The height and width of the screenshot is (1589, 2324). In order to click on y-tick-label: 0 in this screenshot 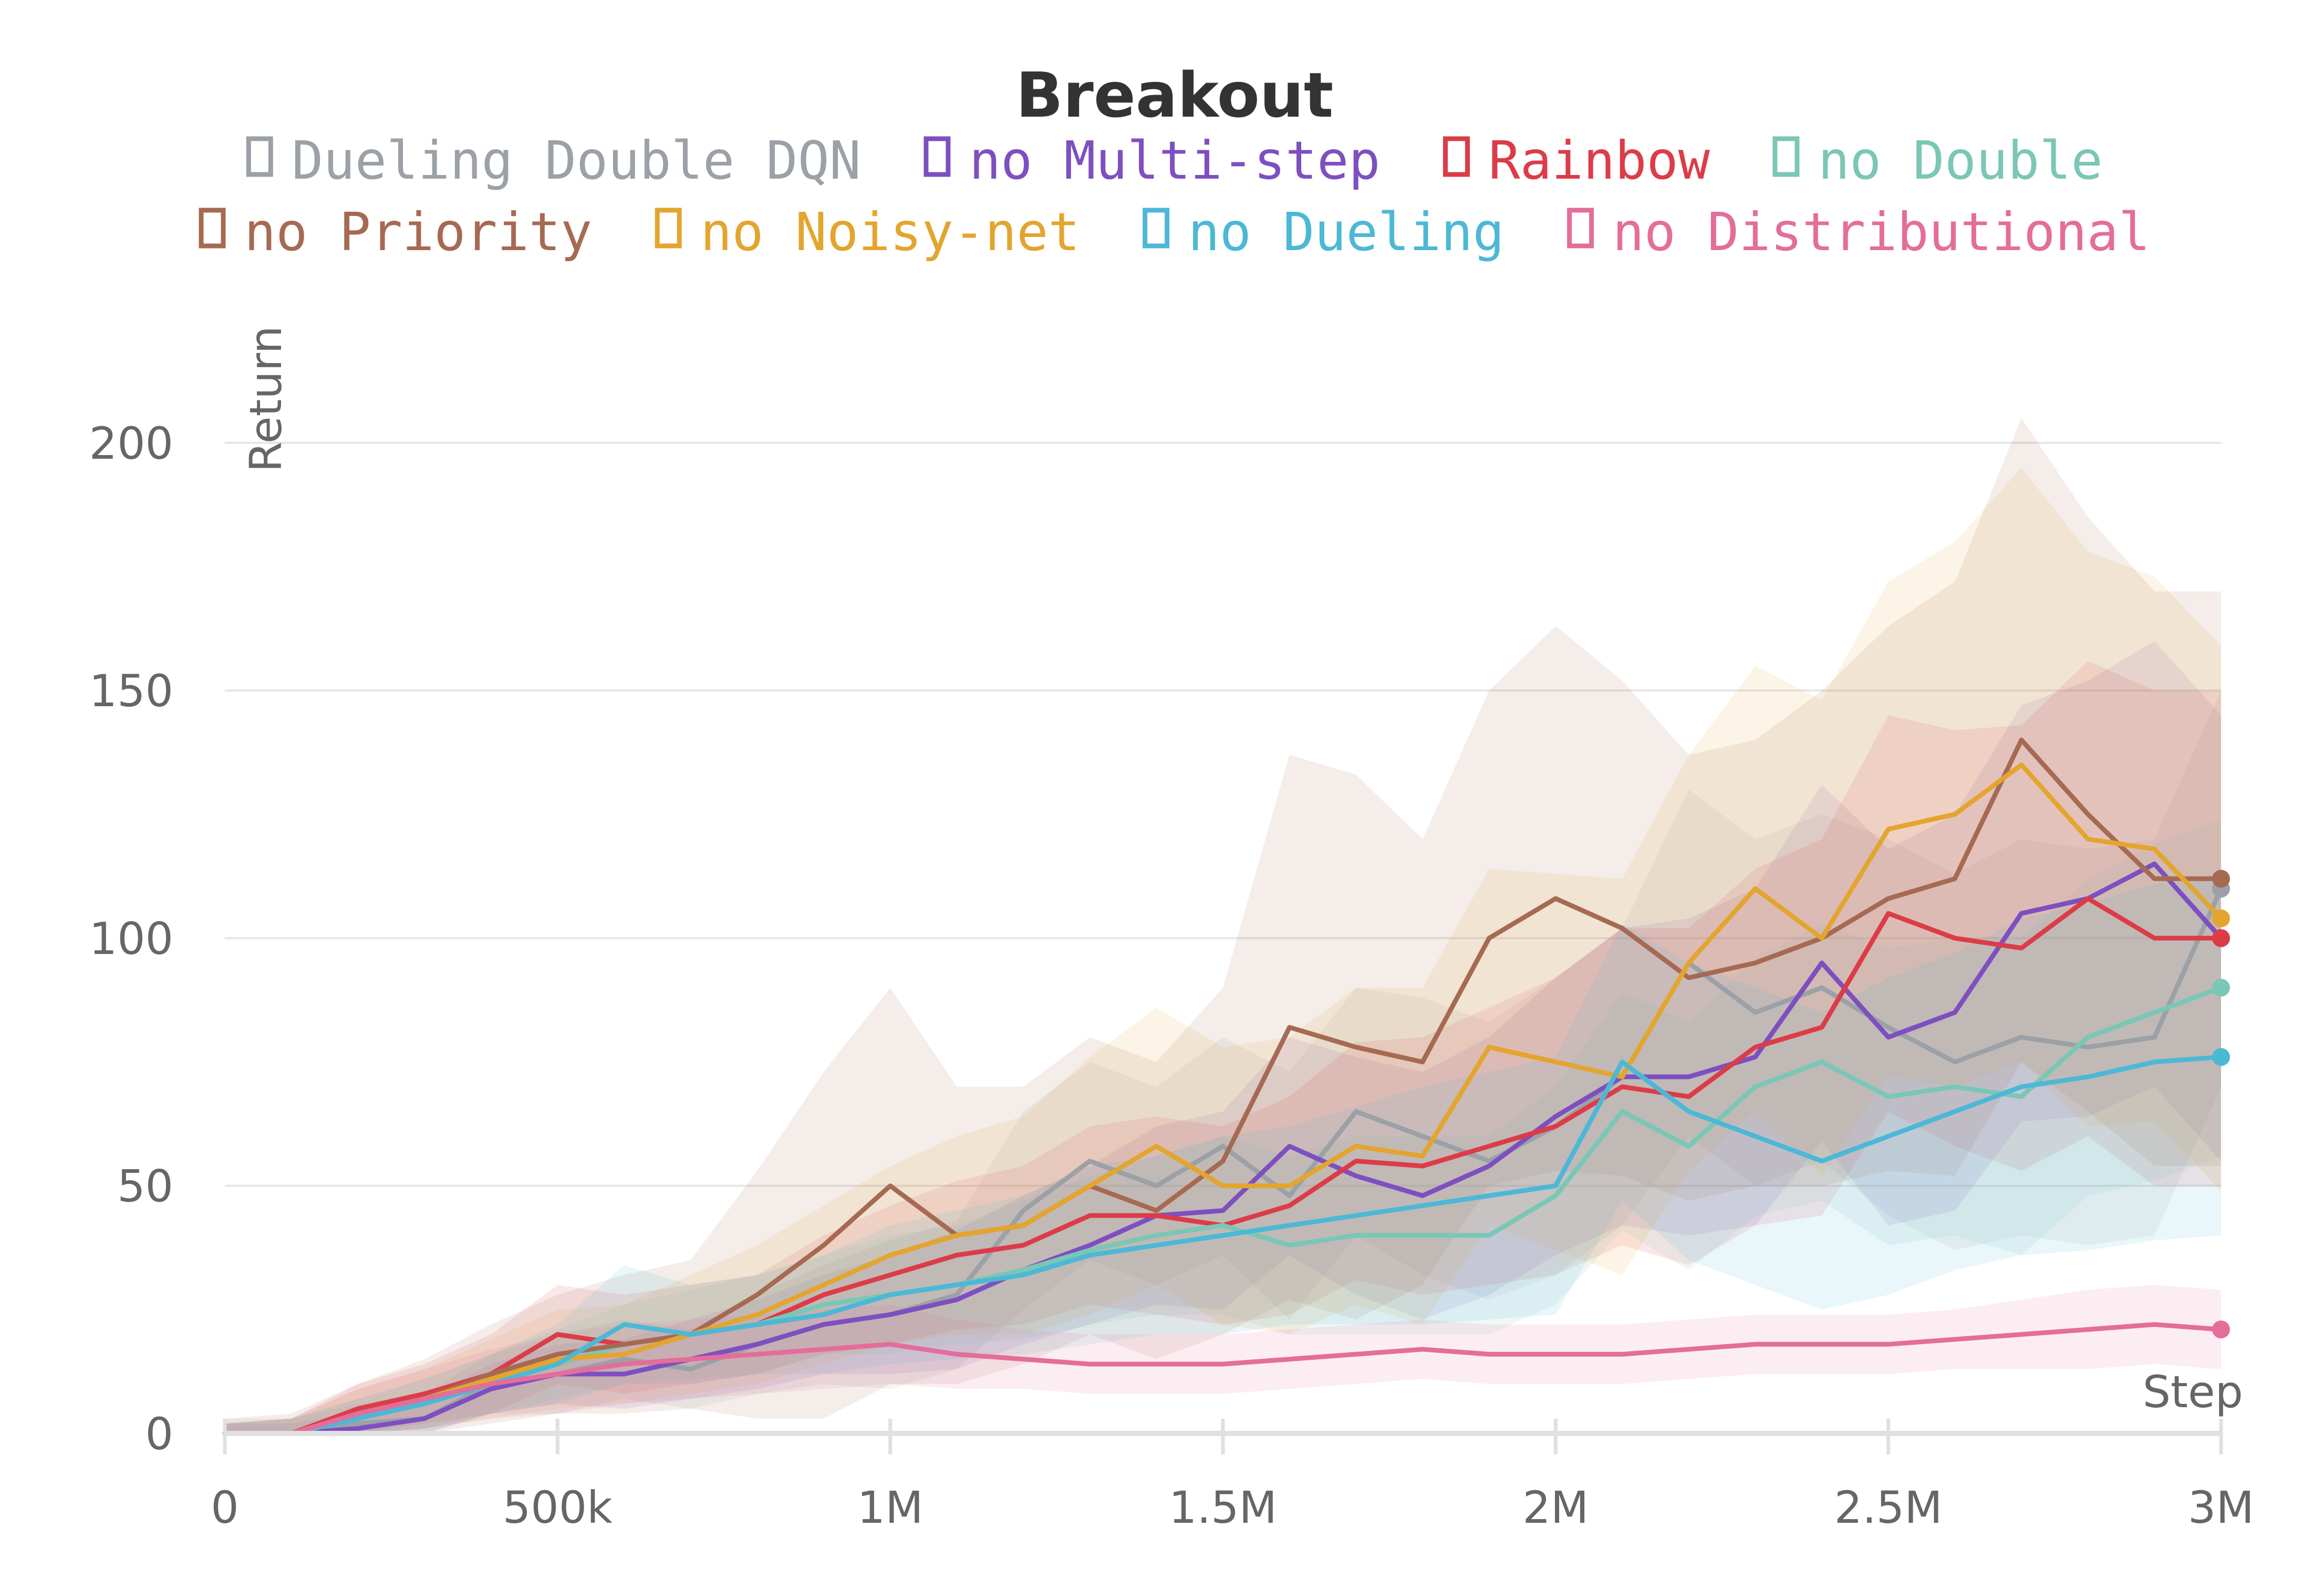, I will do `click(159, 1434)`.